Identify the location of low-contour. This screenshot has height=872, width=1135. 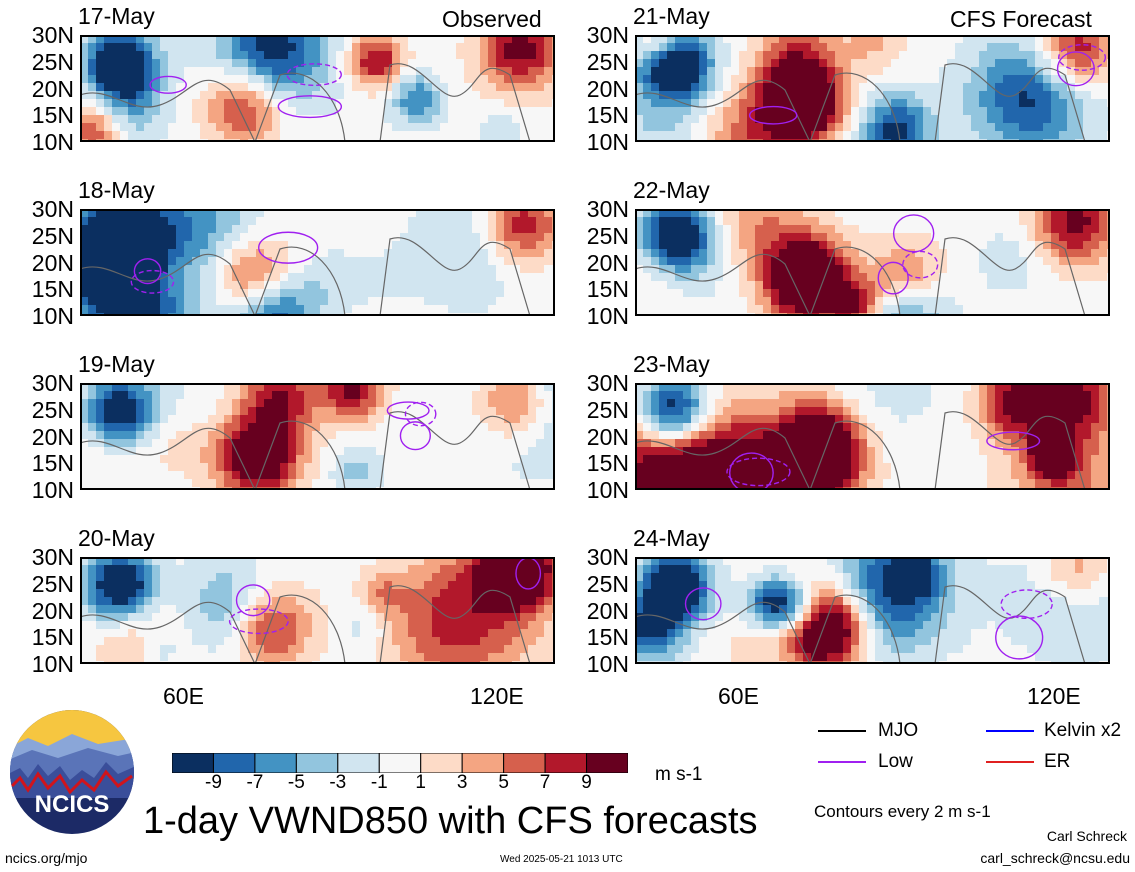
(773, 115).